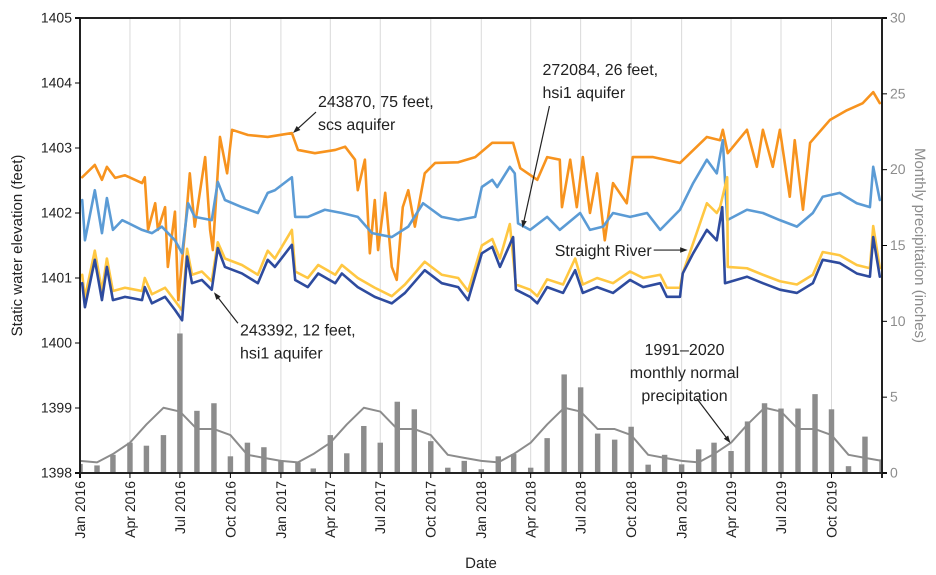 The height and width of the screenshot is (575, 936). I want to click on x-tick-label: Apr 2018, so click(530, 509).